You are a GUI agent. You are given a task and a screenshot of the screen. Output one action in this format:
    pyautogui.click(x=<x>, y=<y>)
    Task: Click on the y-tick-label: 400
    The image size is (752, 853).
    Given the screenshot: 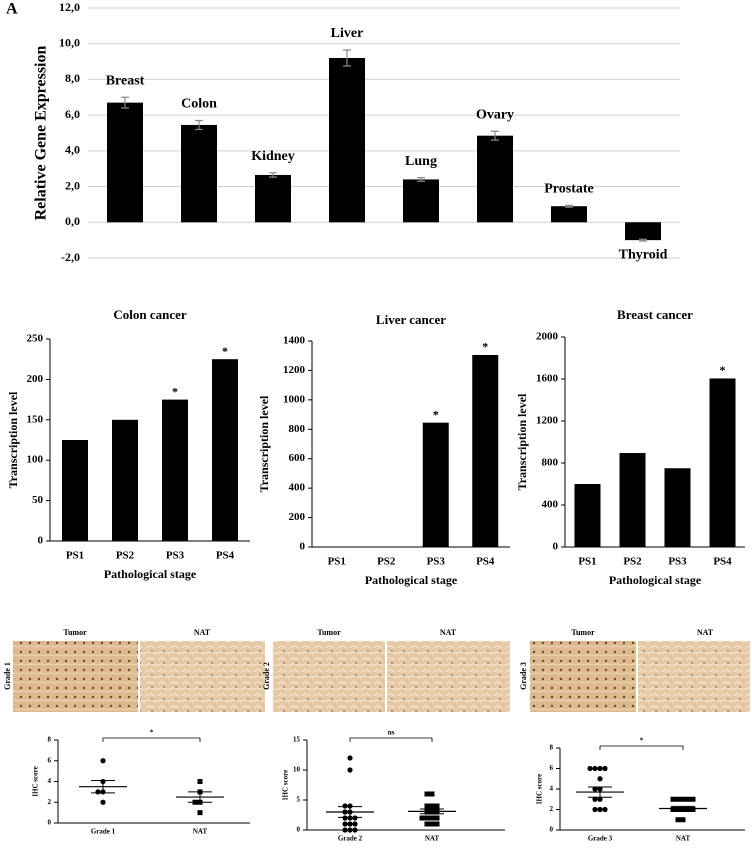 What is the action you would take?
    pyautogui.click(x=550, y=505)
    